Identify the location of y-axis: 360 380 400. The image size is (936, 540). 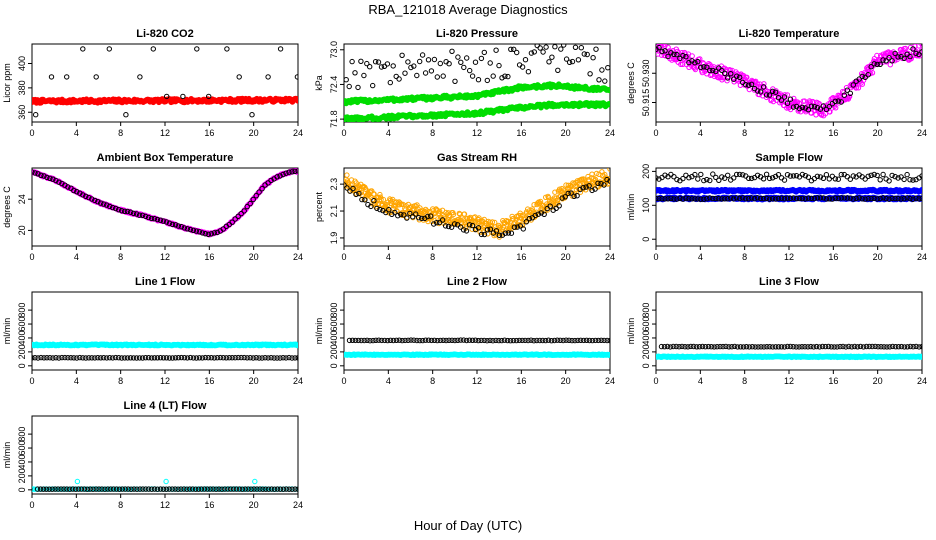
(24, 88).